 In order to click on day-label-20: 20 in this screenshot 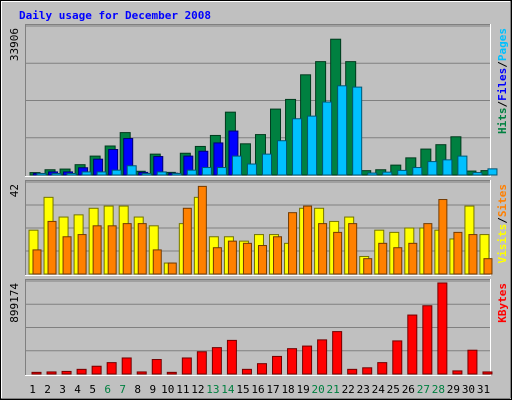, I will do `click(318, 389)`.